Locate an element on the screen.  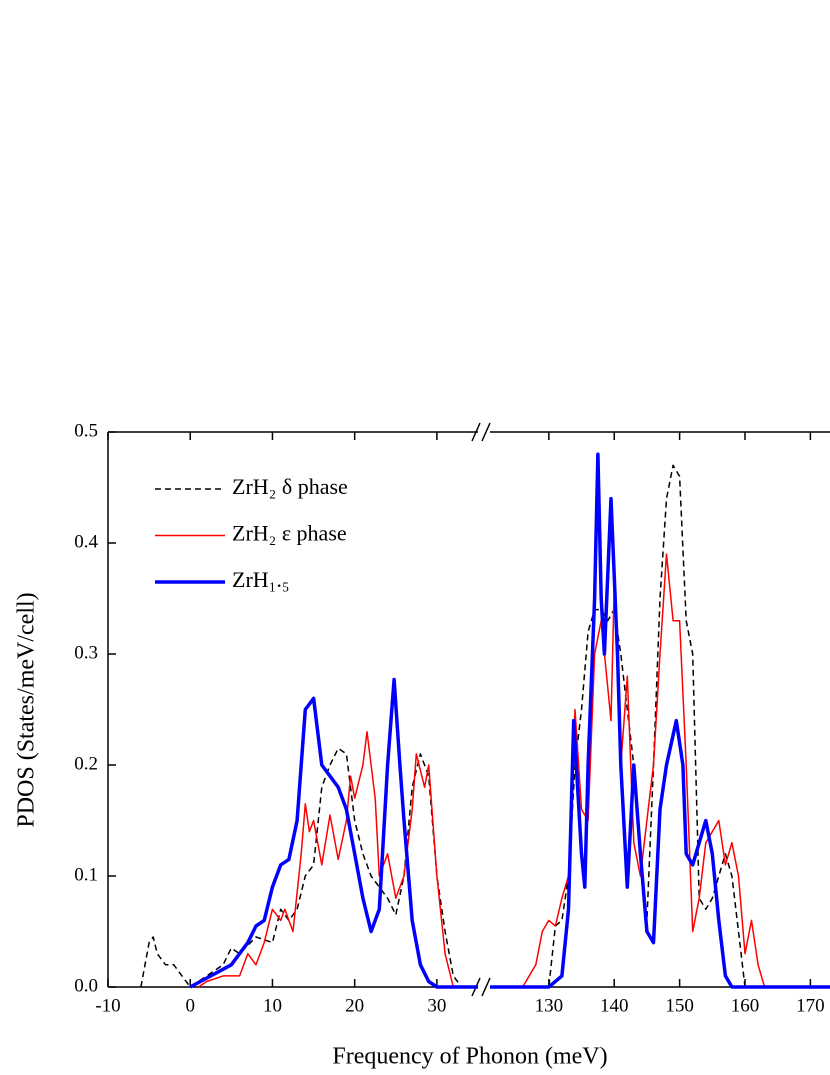
x-axis-label: Frequency of Phonon (meV) is located at coordinates (469, 1057).